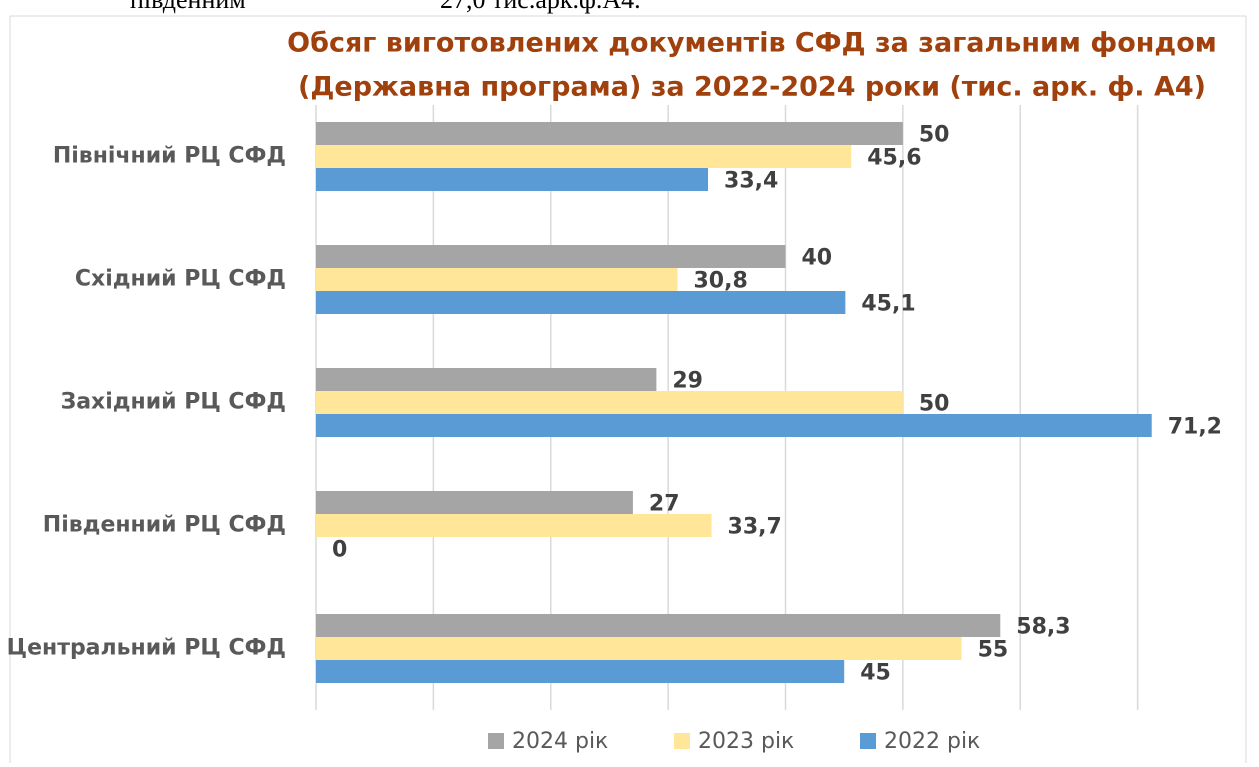 This screenshot has height=767, width=1259. Describe the element at coordinates (932, 741) in the screenshot. I see `legend-label: 2022 рік` at that location.